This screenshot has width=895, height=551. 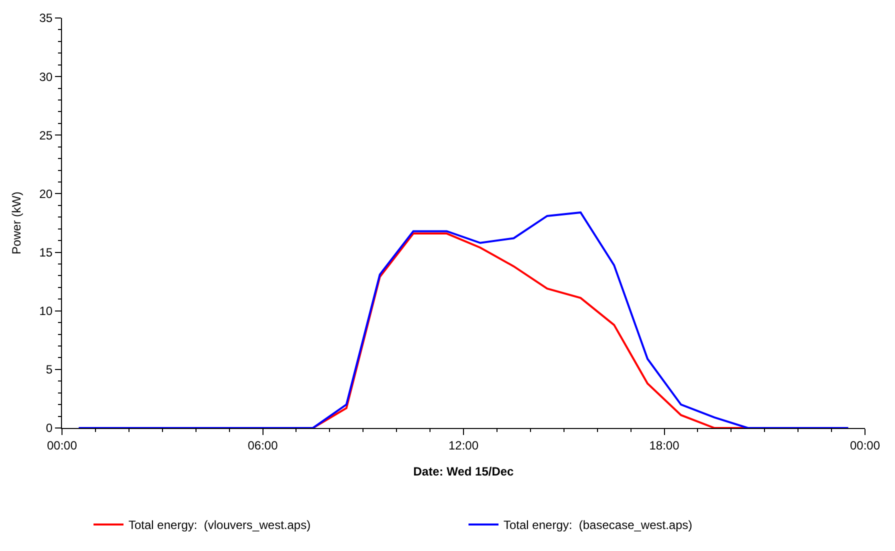 What do you see at coordinates (463, 471) in the screenshot?
I see `x-axis-title: Date: Wed 15/Dec` at bounding box center [463, 471].